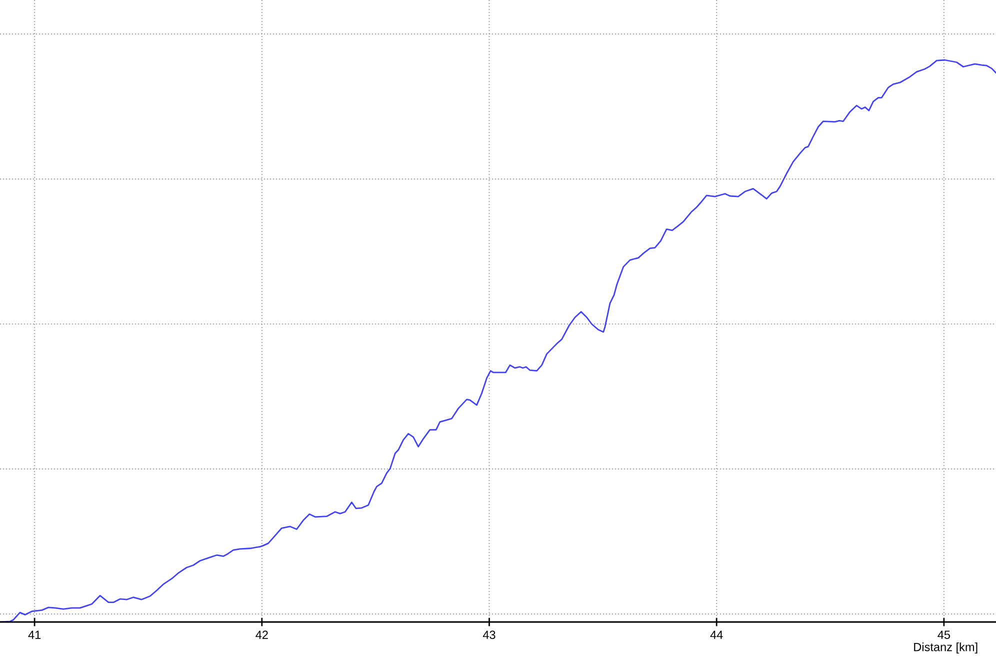 The height and width of the screenshot is (660, 996). What do you see at coordinates (716, 634) in the screenshot?
I see `x-tick-label: 44` at bounding box center [716, 634].